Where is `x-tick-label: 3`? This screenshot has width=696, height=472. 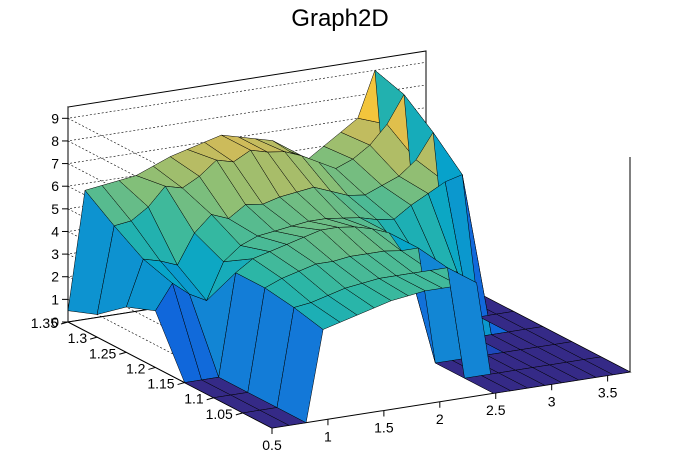 x-tick-label: 3 is located at coordinates (552, 401).